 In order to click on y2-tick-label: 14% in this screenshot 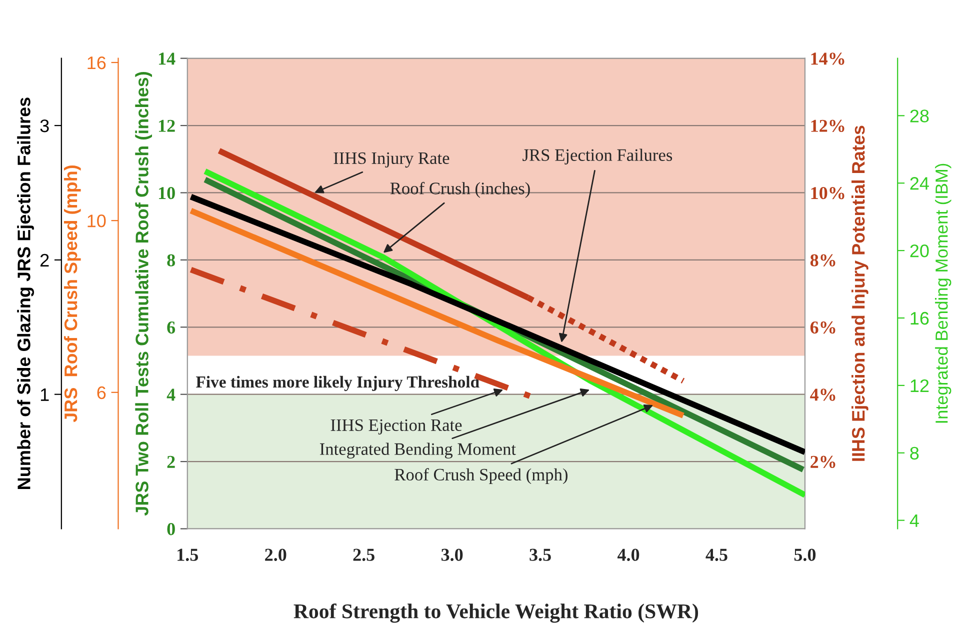, I will do `click(827, 58)`.